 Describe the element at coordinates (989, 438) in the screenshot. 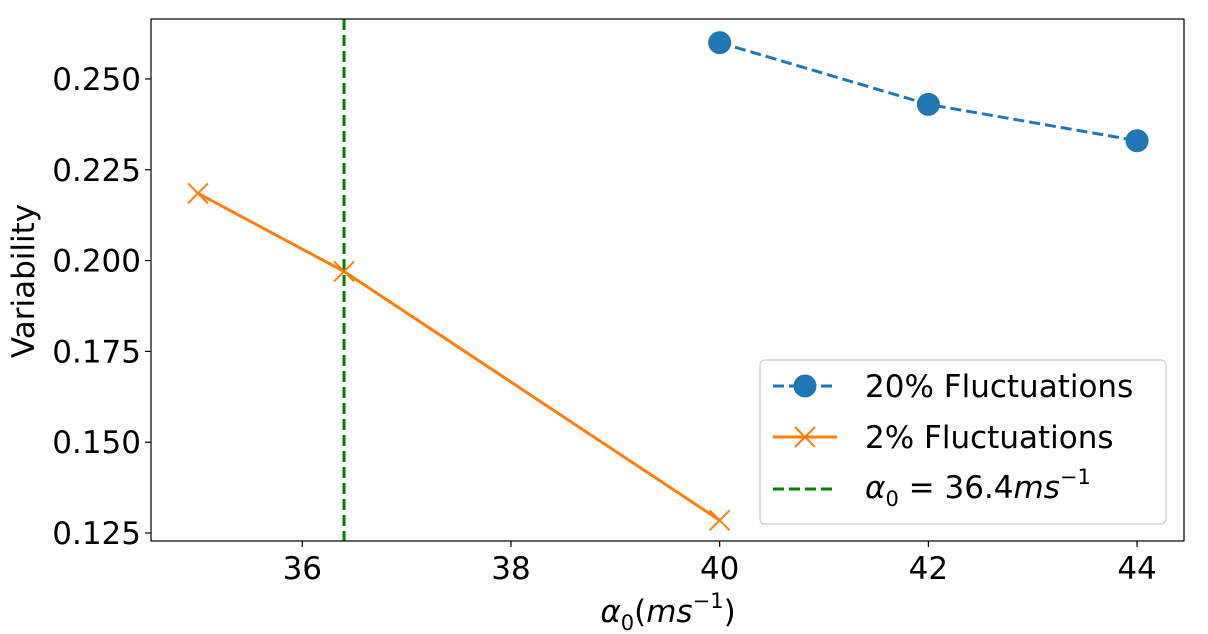

I see `legend-label: 2% Fluctuations` at that location.